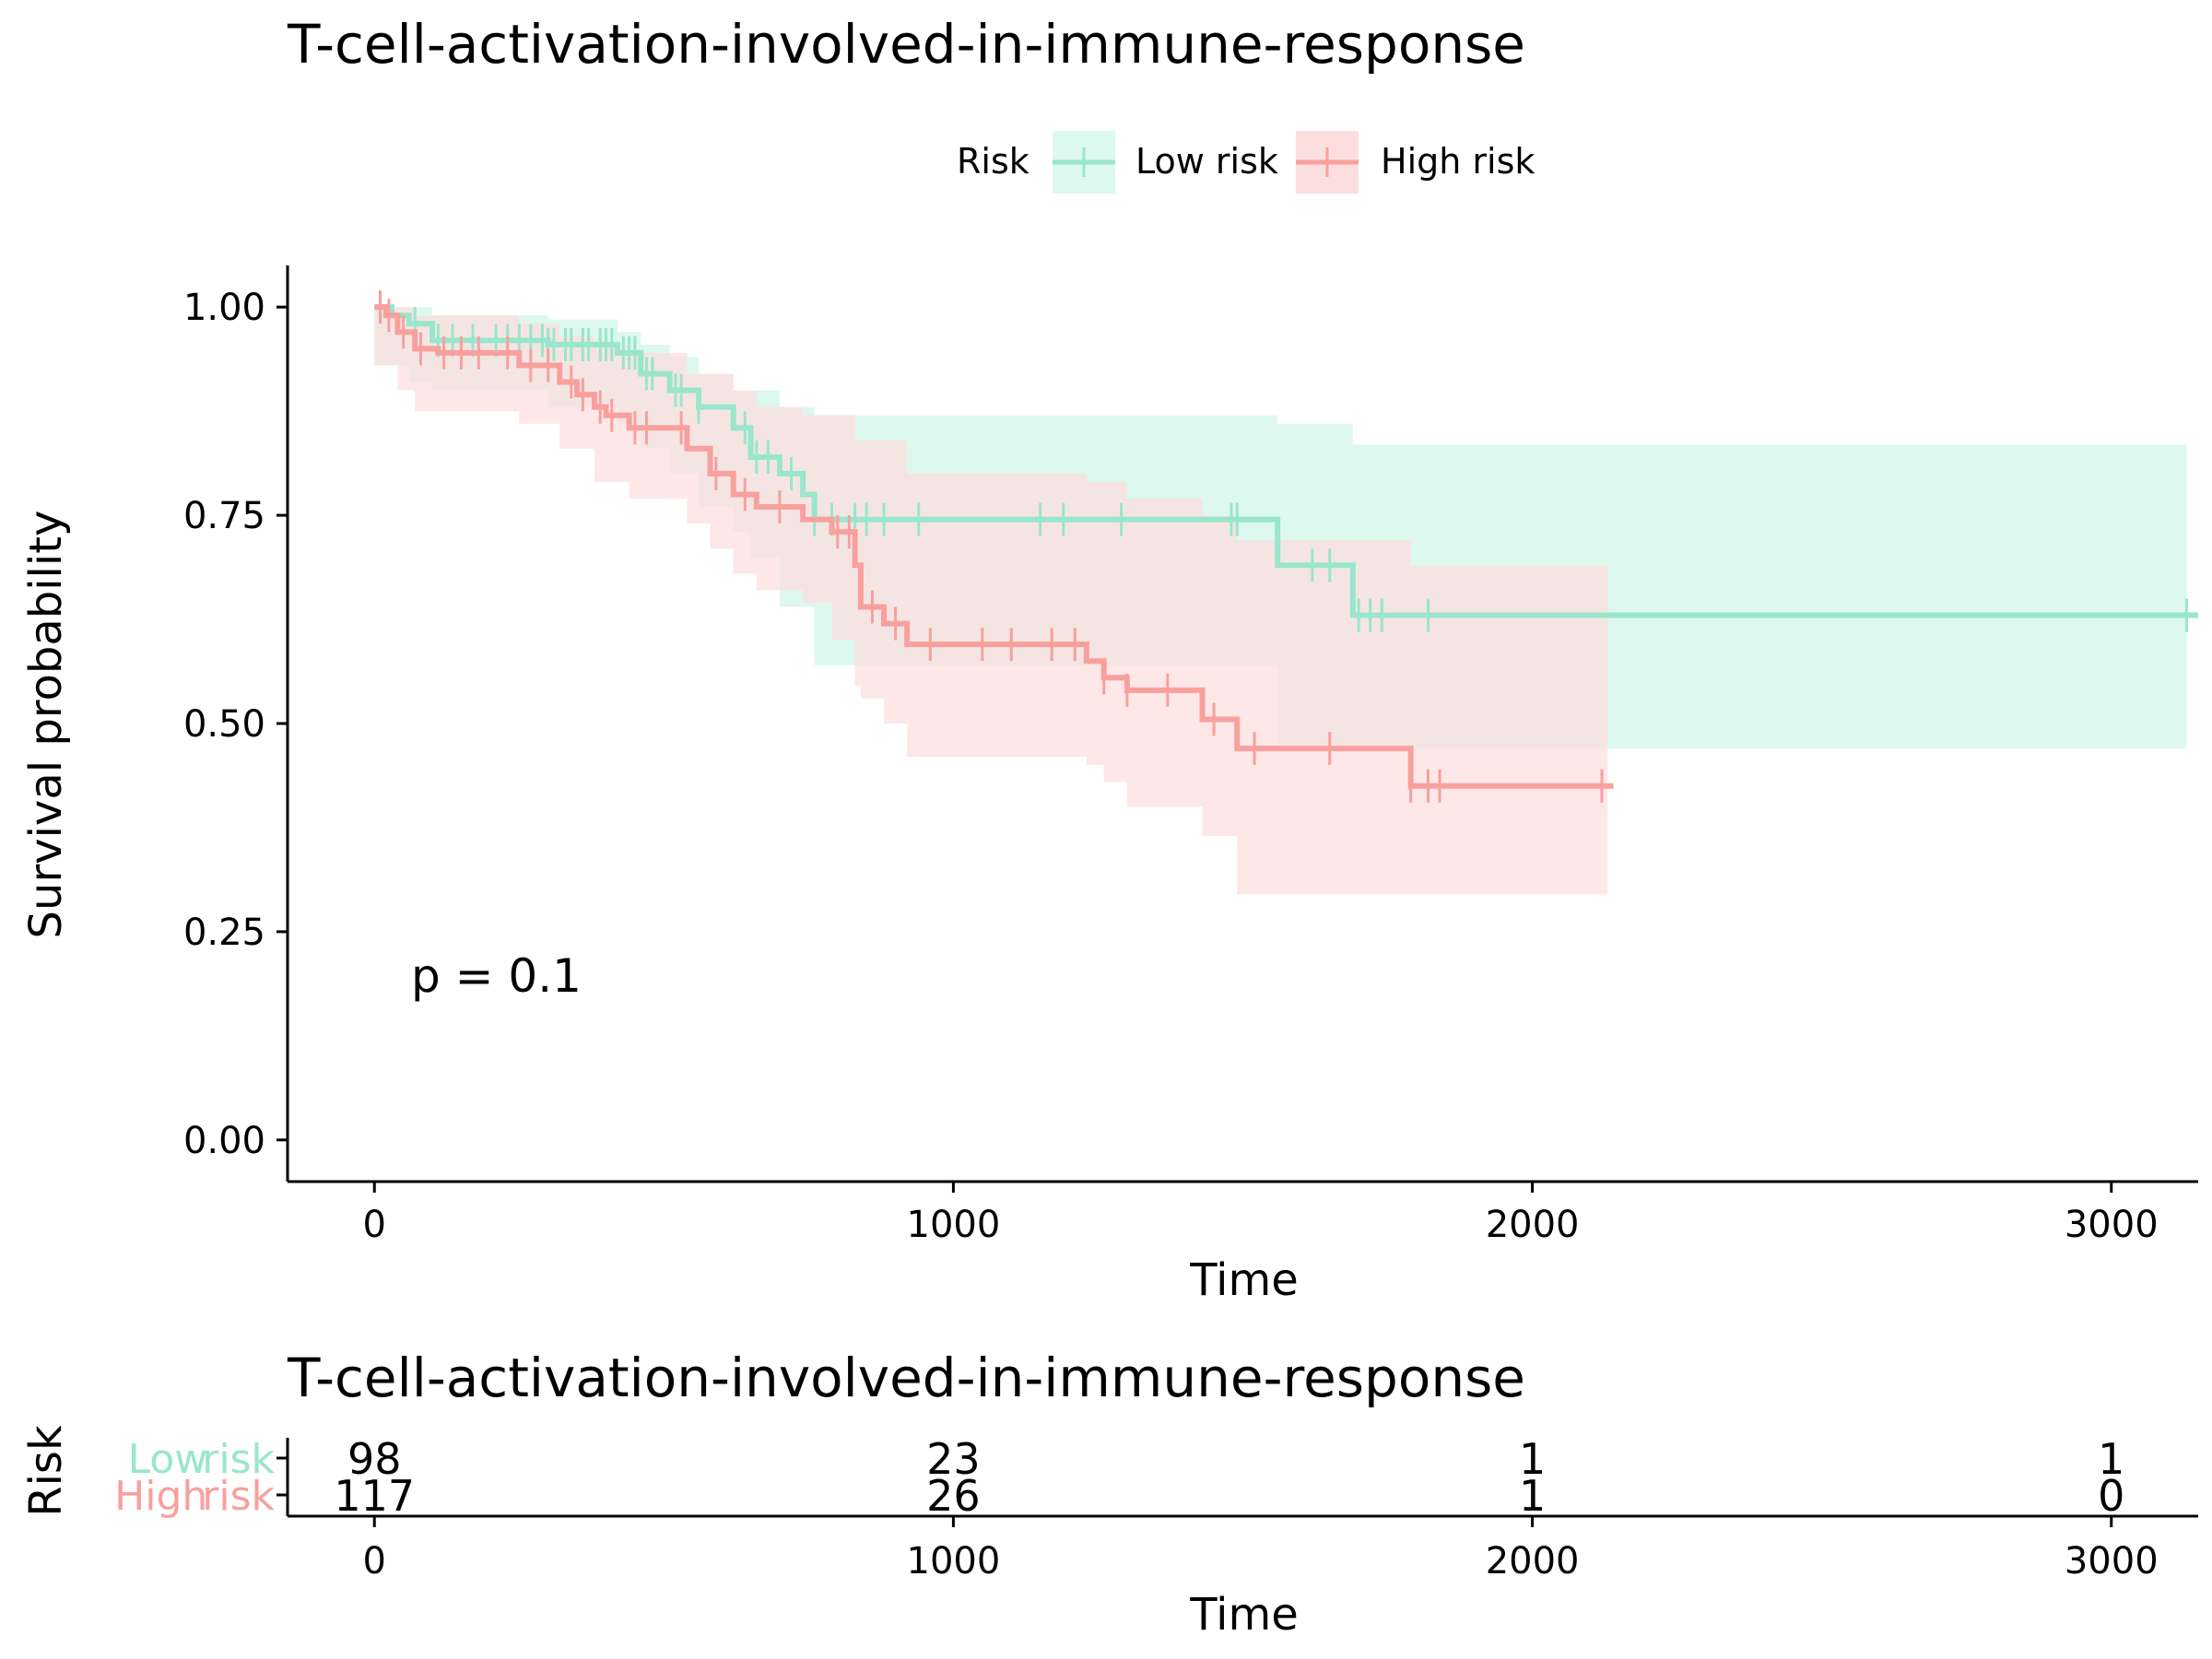 Image resolution: width=2212 pixels, height=1659 pixels. What do you see at coordinates (224, 516) in the screenshot?
I see `y-tick-label: 0.75` at bounding box center [224, 516].